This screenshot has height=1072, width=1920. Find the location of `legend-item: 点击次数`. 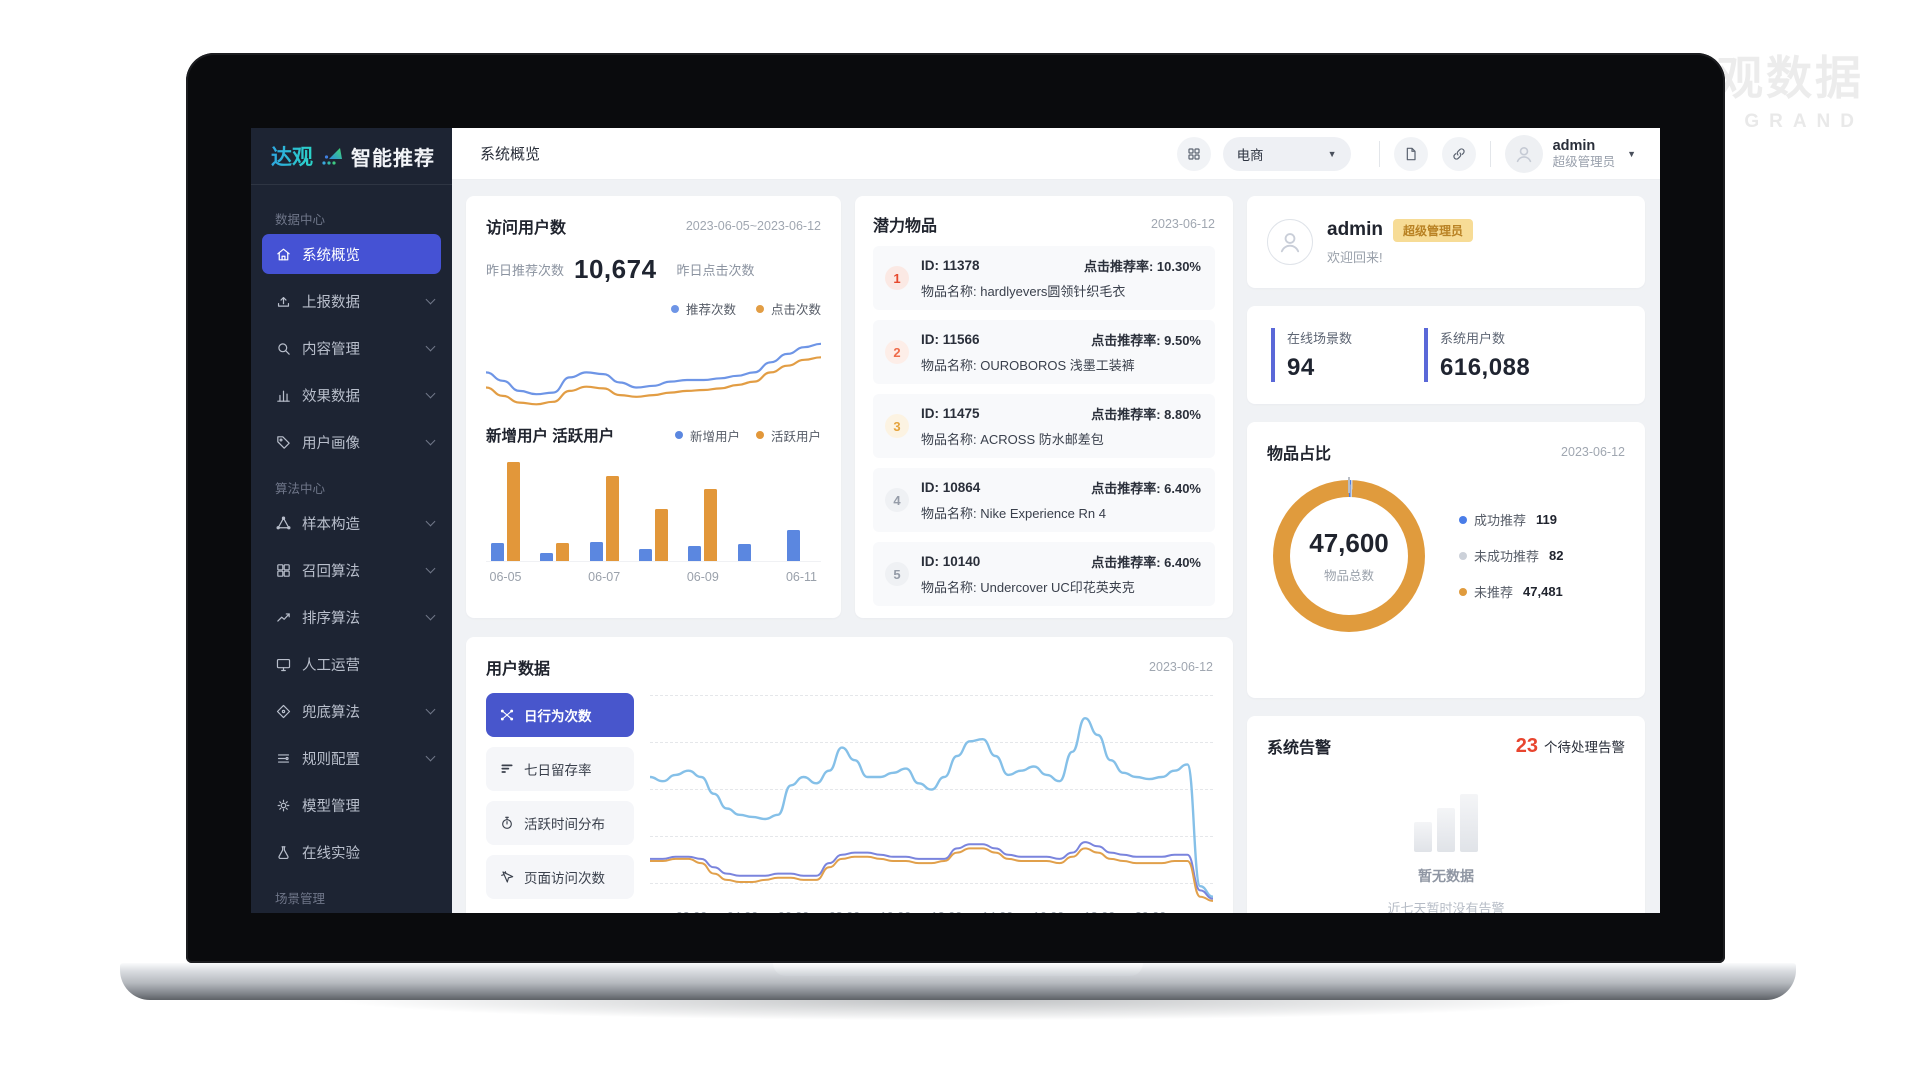

legend-item: 点击次数 is located at coordinates (788, 308).